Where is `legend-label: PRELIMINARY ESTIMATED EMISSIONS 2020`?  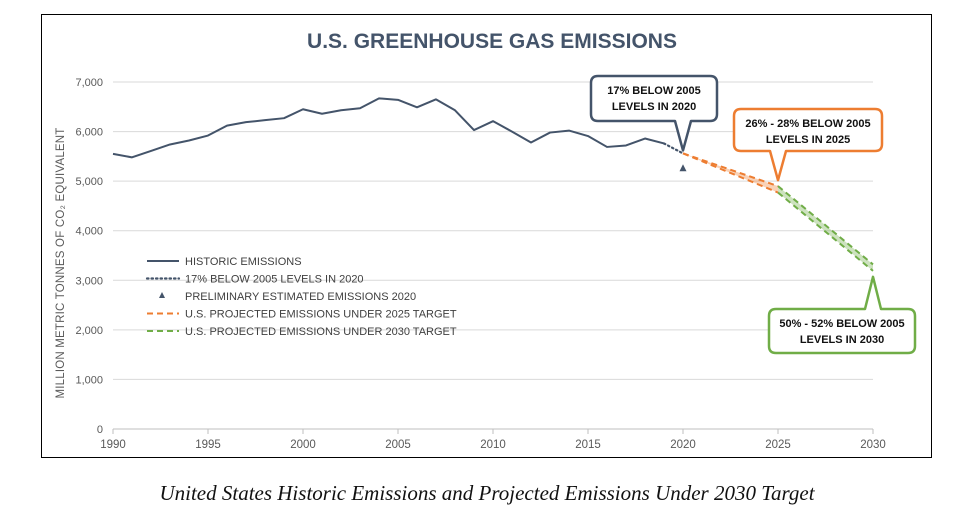
legend-label: PRELIMINARY ESTIMATED EMISSIONS 2020 is located at coordinates (300, 297).